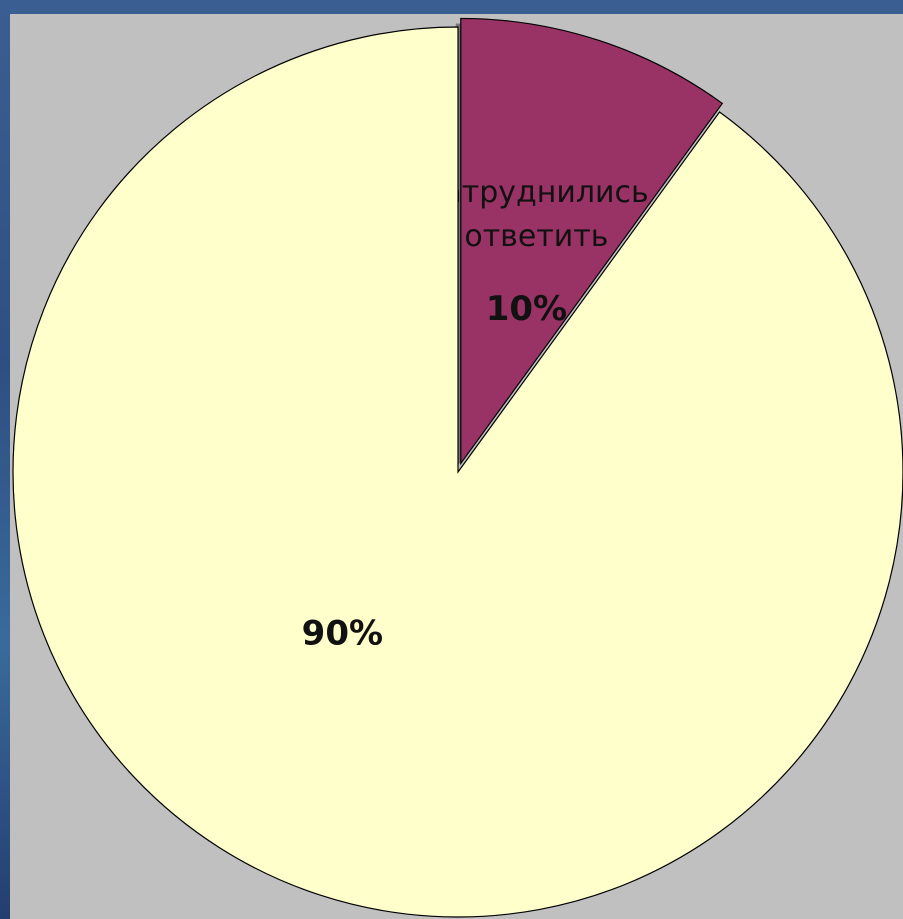  I want to click on slice-label-box: Затруднились ответить, so click(536, 214).